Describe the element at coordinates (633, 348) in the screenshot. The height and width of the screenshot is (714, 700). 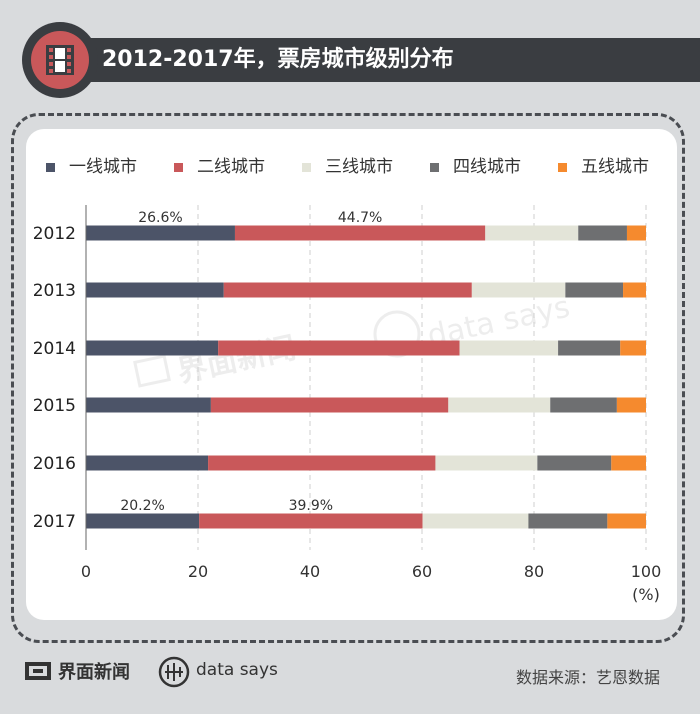
I see `bar-segment-五线城市-2014` at that location.